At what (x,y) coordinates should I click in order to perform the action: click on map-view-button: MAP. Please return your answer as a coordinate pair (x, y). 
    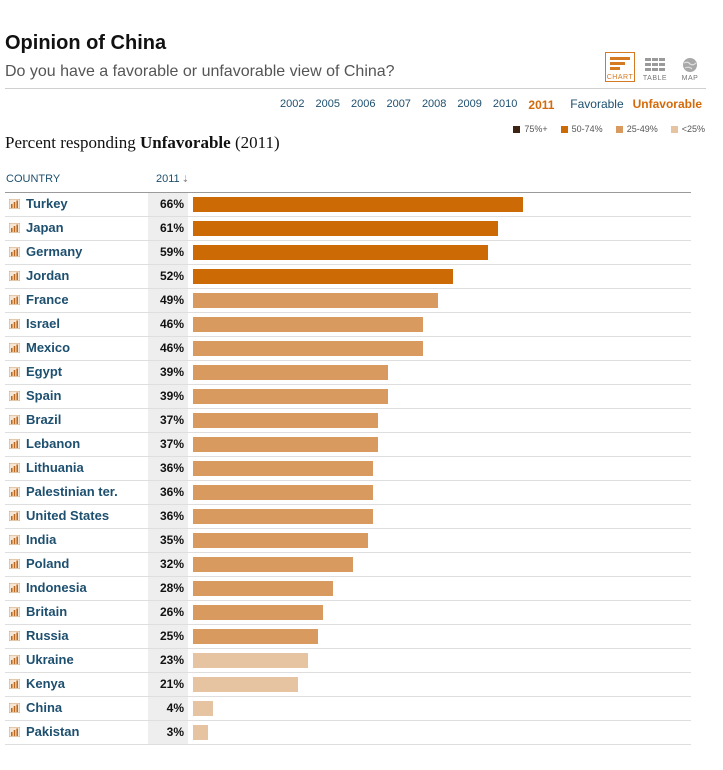
    Looking at the image, I should click on (690, 67).